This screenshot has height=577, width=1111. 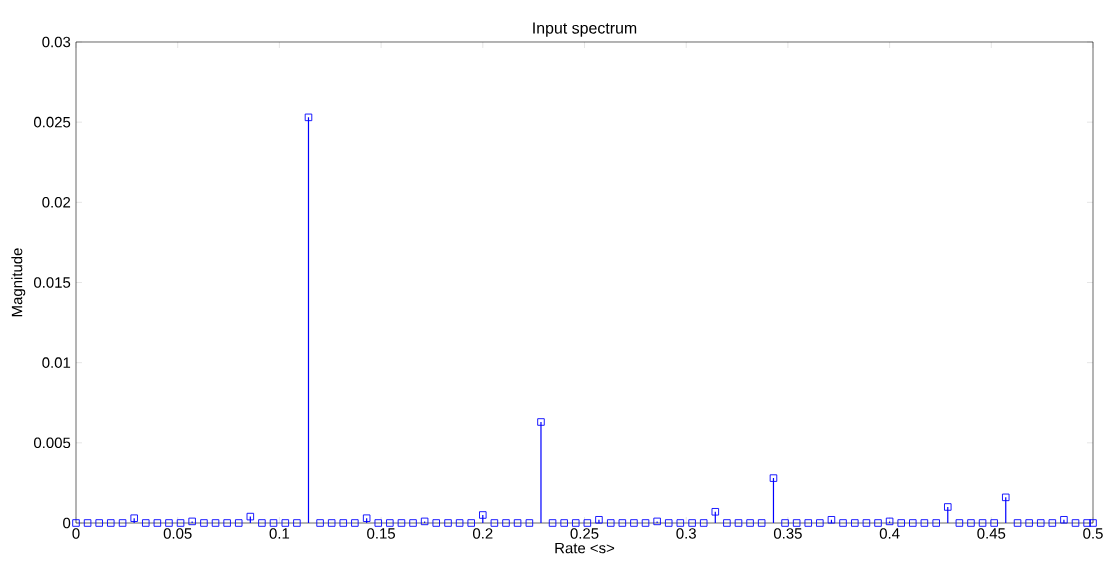 What do you see at coordinates (177, 533) in the screenshot?
I see `x-tick-label: 0.05` at bounding box center [177, 533].